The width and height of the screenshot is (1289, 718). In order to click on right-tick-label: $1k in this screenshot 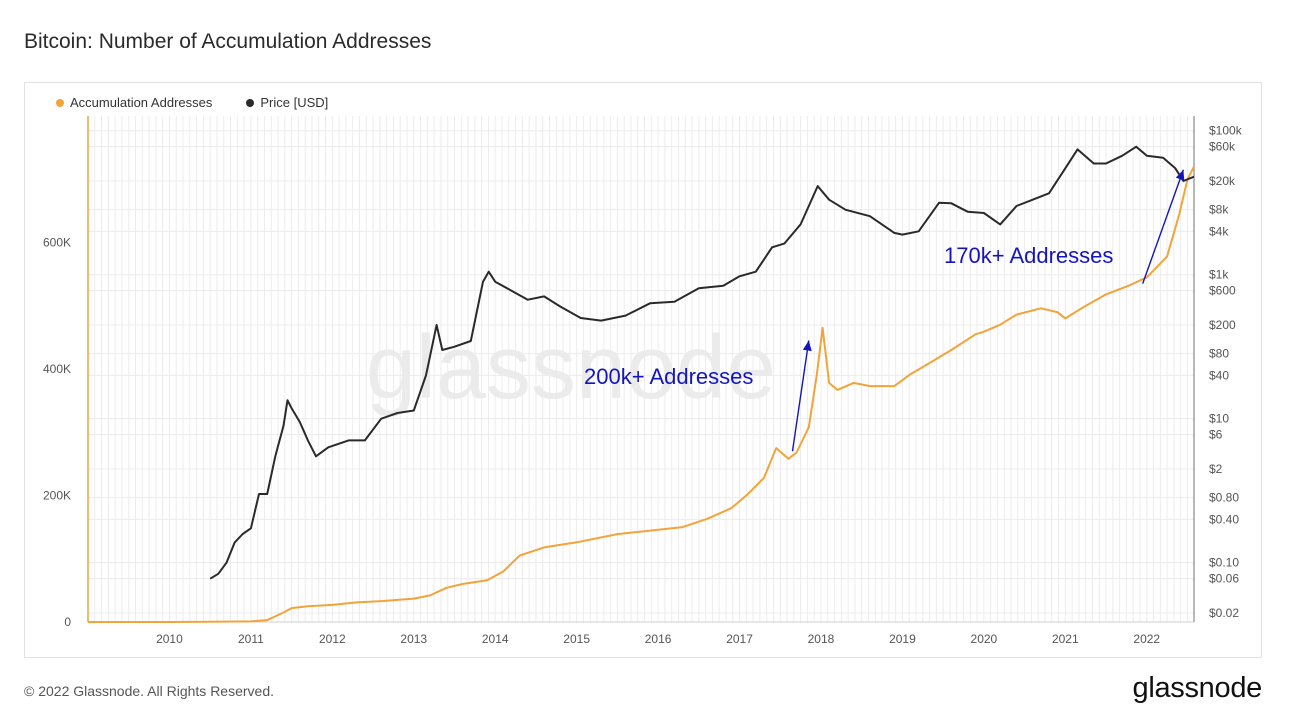, I will do `click(1219, 275)`.